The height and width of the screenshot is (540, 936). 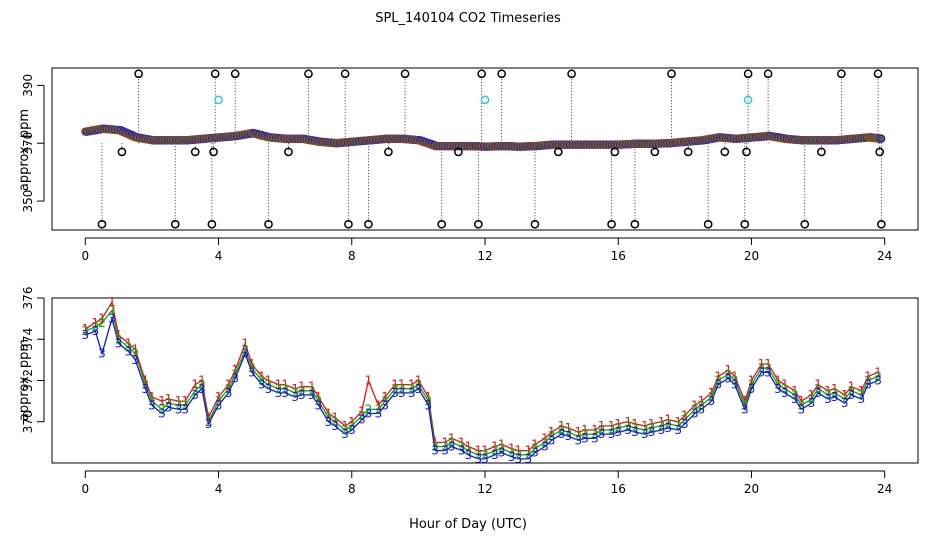 I want to click on y-tick-label: 372, so click(x=28, y=380).